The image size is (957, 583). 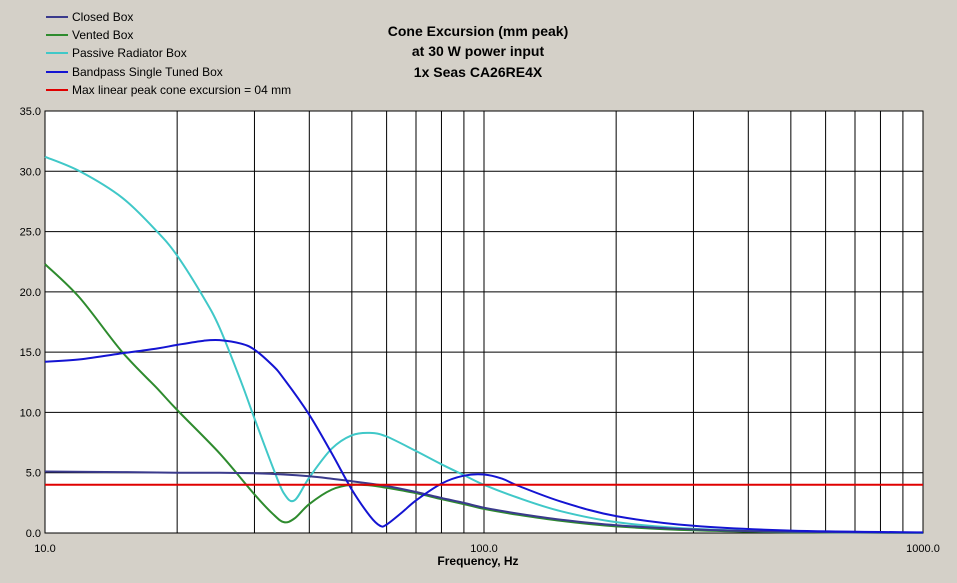 I want to click on x-tick-label: 100.0, so click(x=484, y=549).